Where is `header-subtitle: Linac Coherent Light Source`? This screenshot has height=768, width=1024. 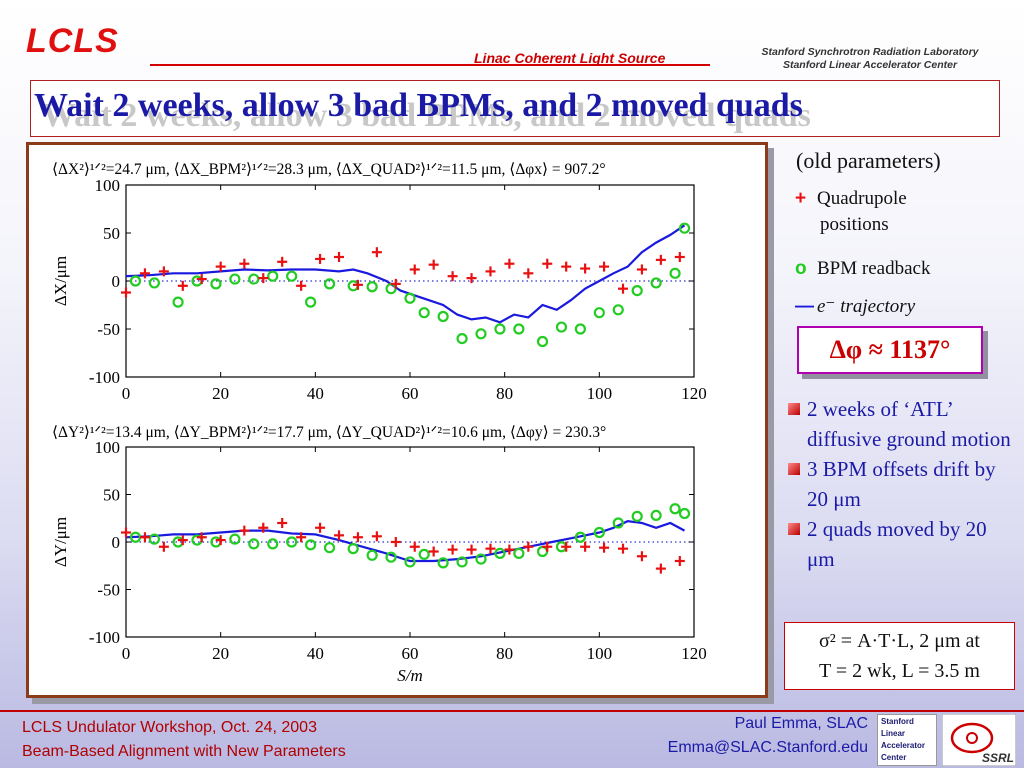
header-subtitle: Linac Coherent Light Source is located at coordinates (570, 58).